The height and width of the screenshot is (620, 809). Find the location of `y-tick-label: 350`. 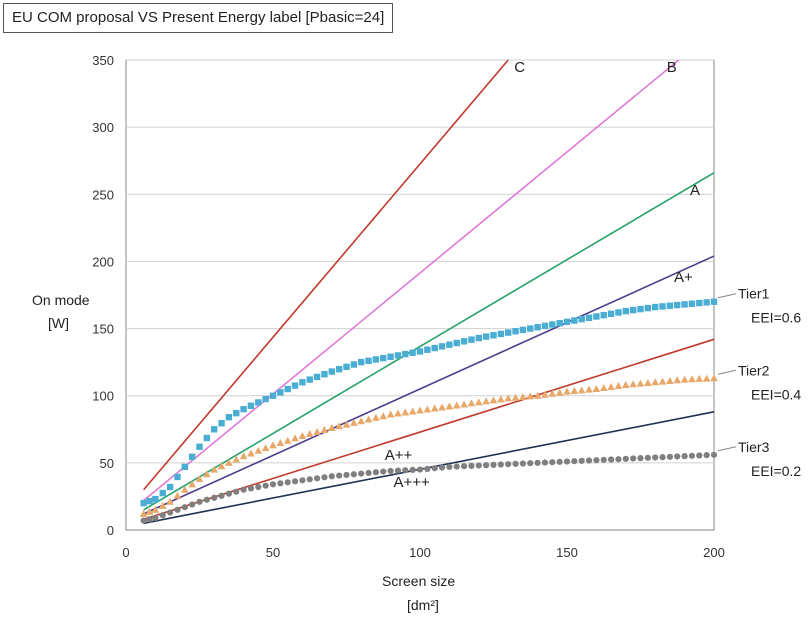

y-tick-label: 350 is located at coordinates (103, 60).